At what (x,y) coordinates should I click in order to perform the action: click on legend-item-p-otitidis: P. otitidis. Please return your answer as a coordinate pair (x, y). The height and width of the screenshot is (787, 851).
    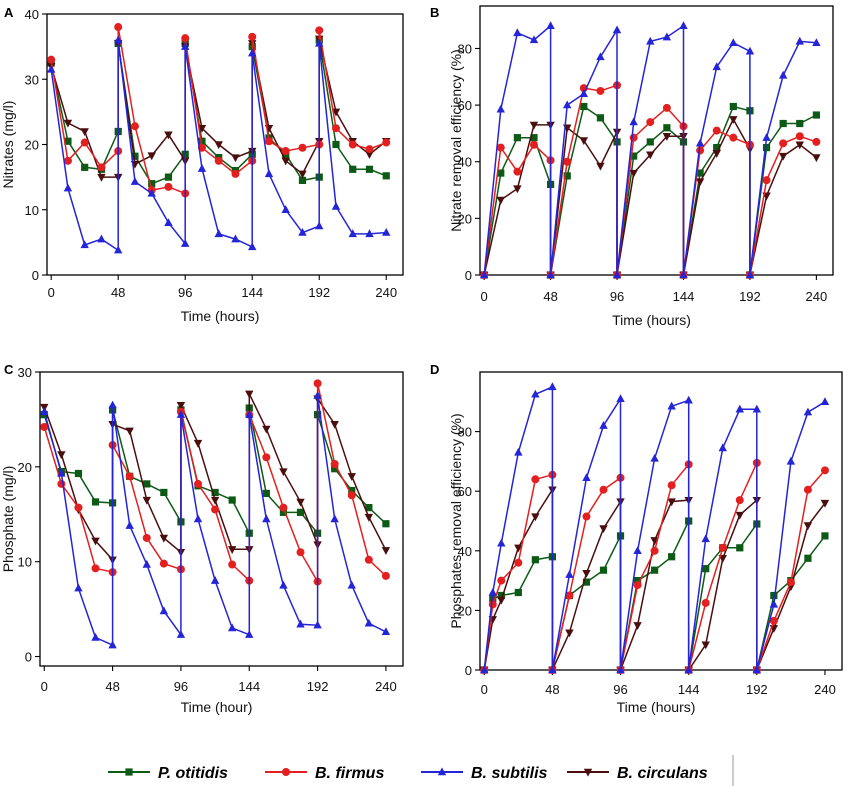
    Looking at the image, I should click on (168, 773).